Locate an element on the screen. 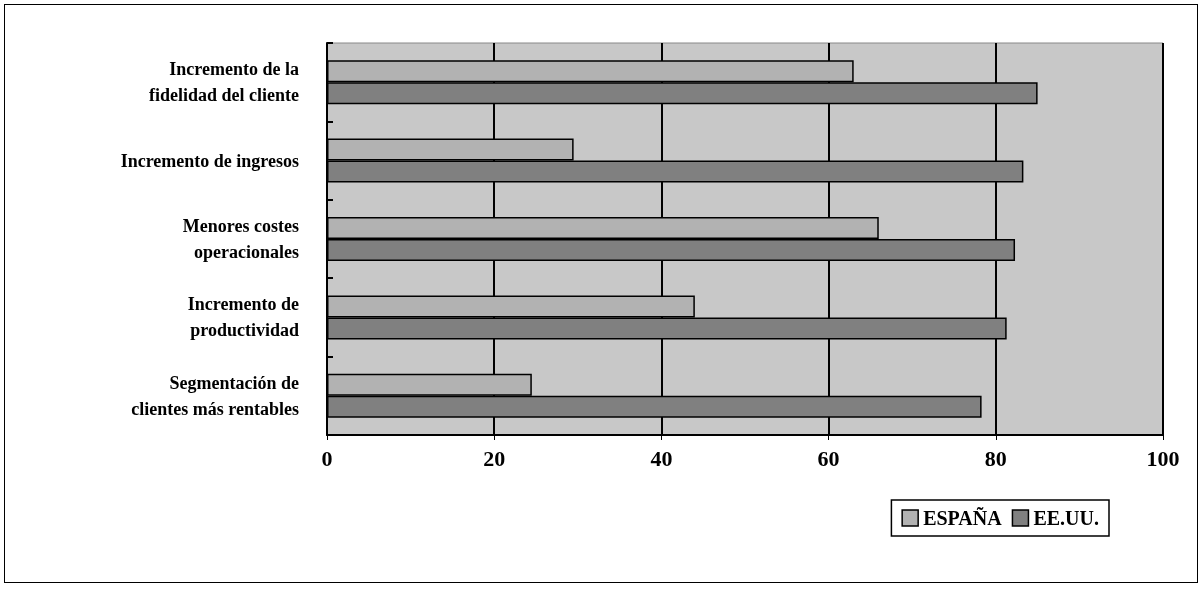 This screenshot has width=1204, height=589. x-tick-label: 20 is located at coordinates (494, 458).